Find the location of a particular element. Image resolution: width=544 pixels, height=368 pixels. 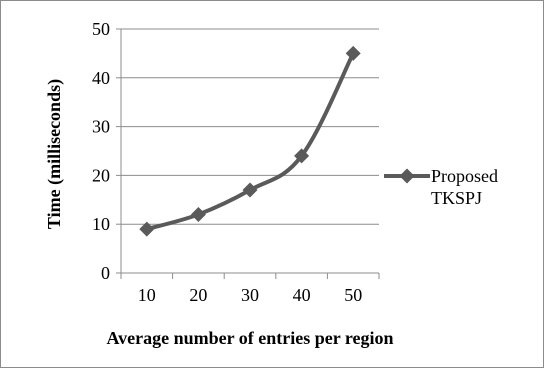

x-tick-label: 30 is located at coordinates (250, 295).